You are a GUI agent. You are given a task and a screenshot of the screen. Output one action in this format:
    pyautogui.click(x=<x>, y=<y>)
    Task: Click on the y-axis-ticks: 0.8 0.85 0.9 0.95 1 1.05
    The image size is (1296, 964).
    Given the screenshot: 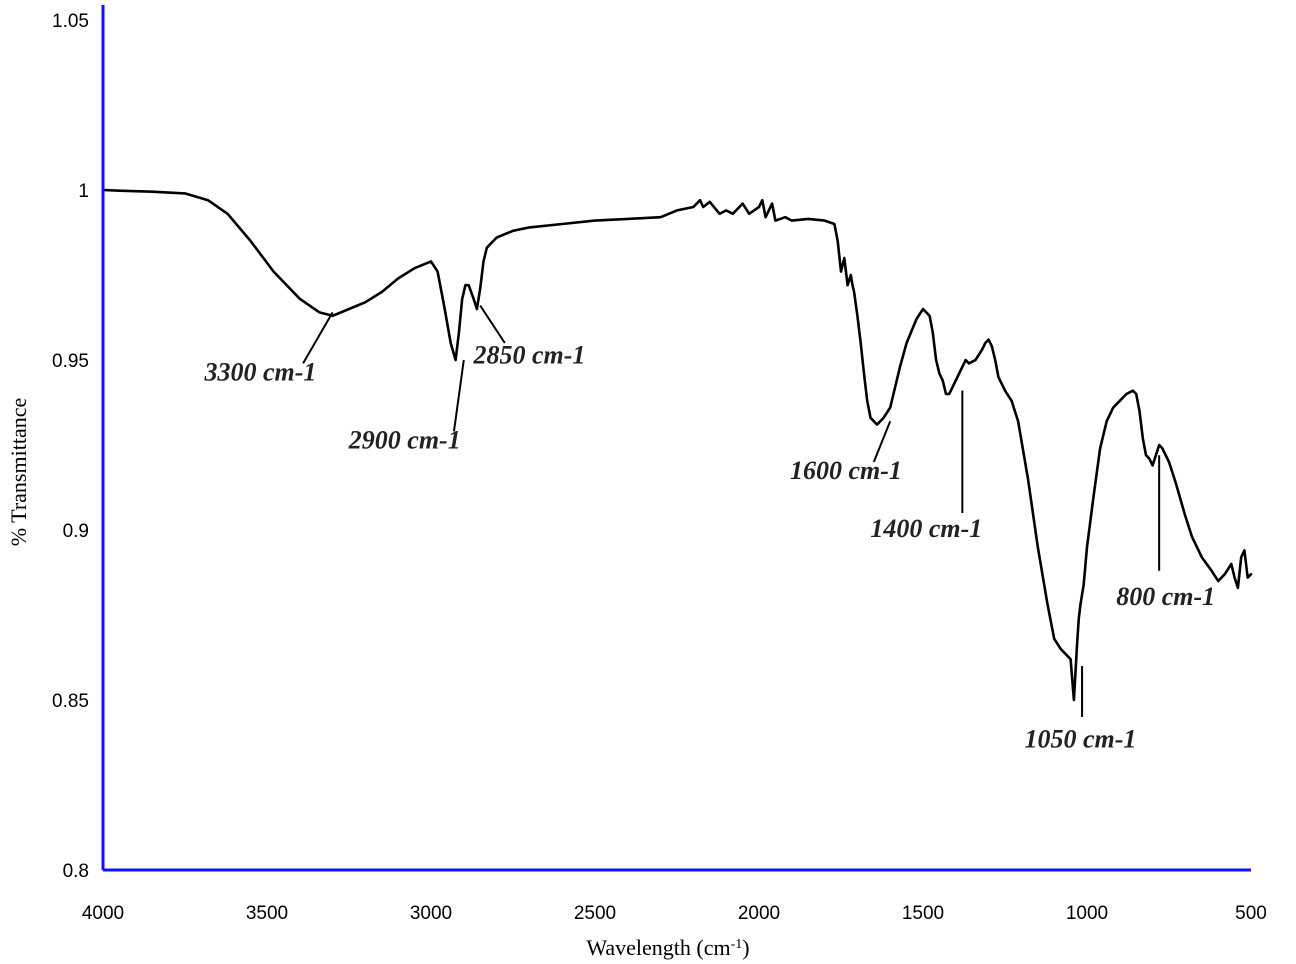 What is the action you would take?
    pyautogui.click(x=70, y=446)
    